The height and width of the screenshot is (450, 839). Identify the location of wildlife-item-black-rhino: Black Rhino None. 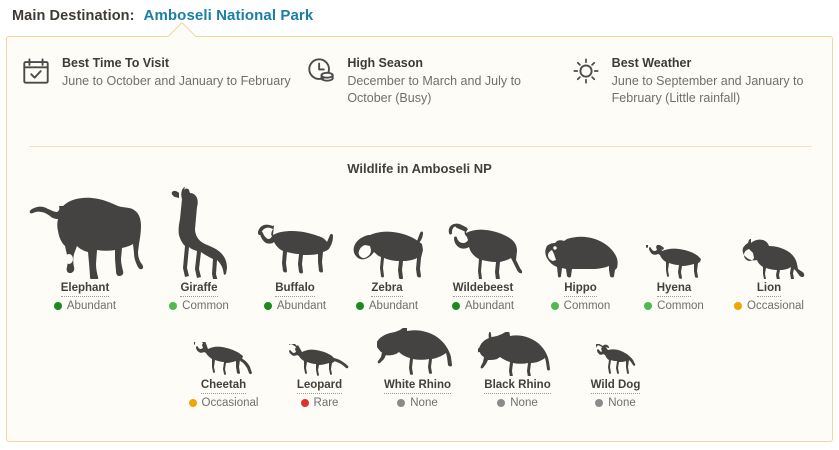
(518, 368).